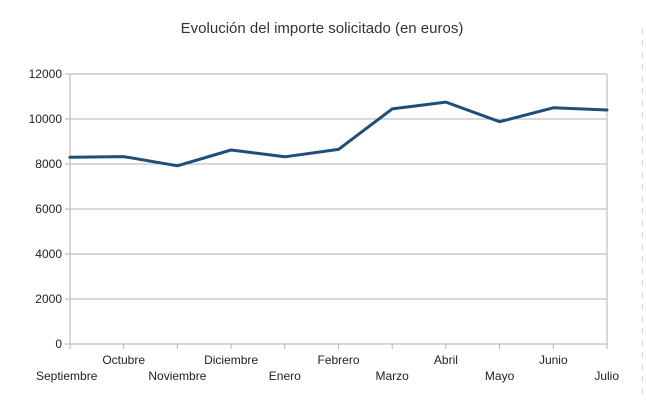 The image size is (646, 403). Describe the element at coordinates (177, 376) in the screenshot. I see `x-tick-label: Noviembre` at that location.